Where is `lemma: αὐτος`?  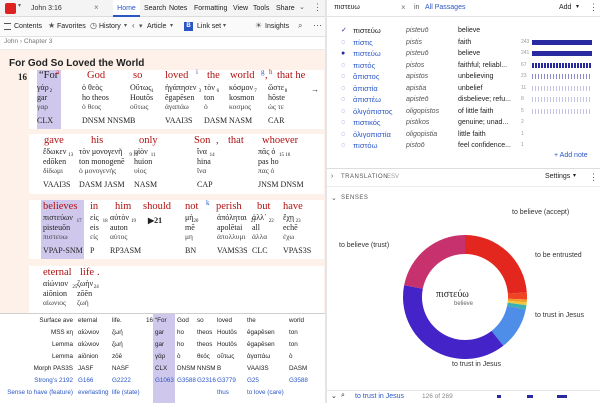
lemma: αὐτος is located at coordinates (119, 236).